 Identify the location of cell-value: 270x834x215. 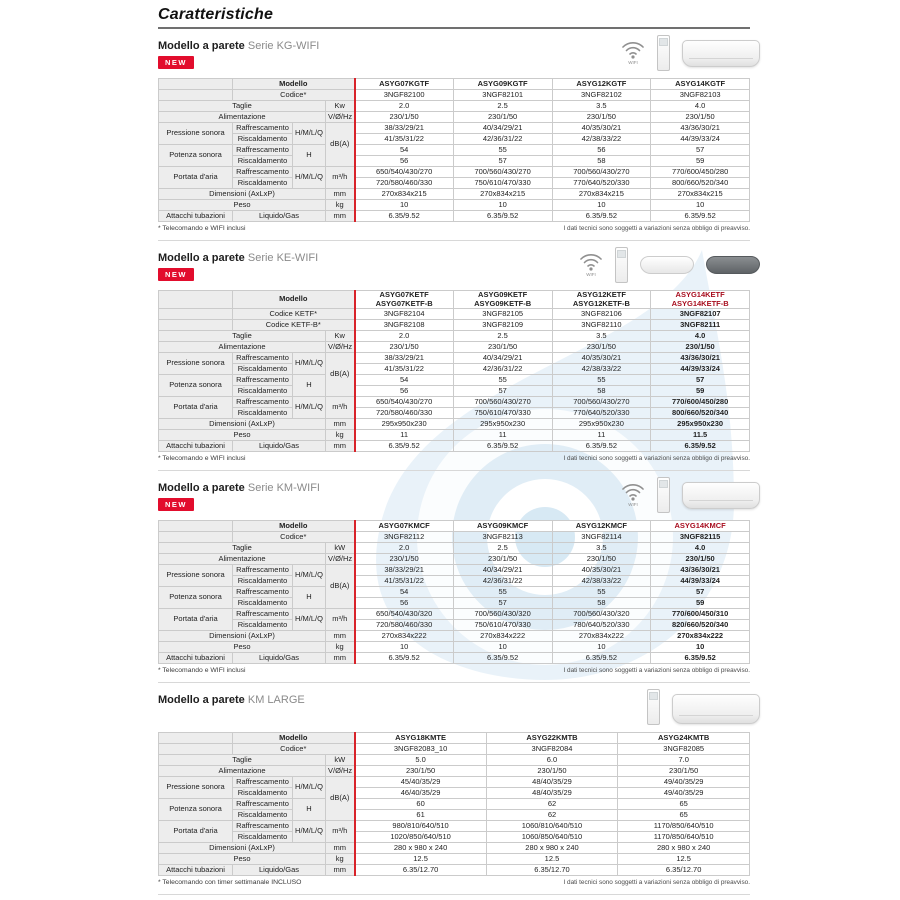
(700, 194).